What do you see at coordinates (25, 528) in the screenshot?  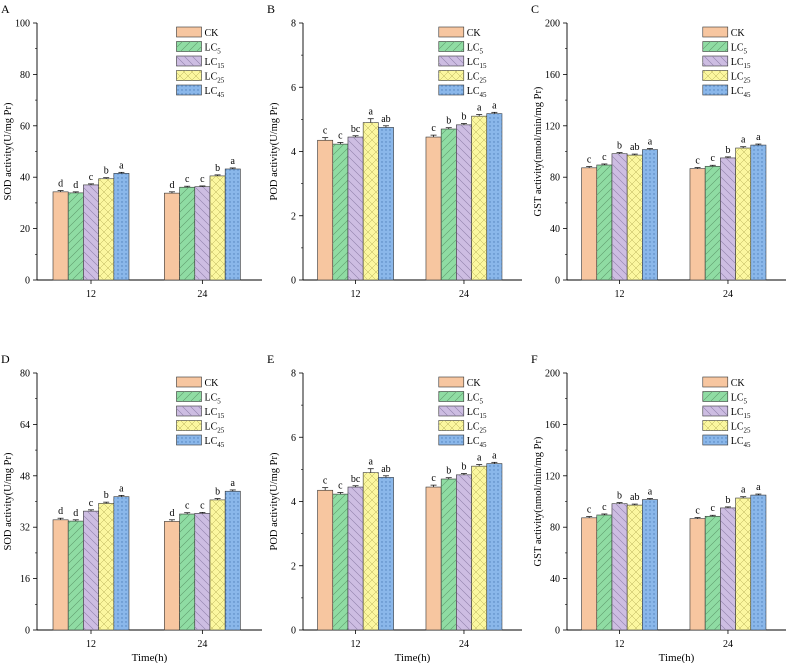 I see `y-tick-label: 32` at bounding box center [25, 528].